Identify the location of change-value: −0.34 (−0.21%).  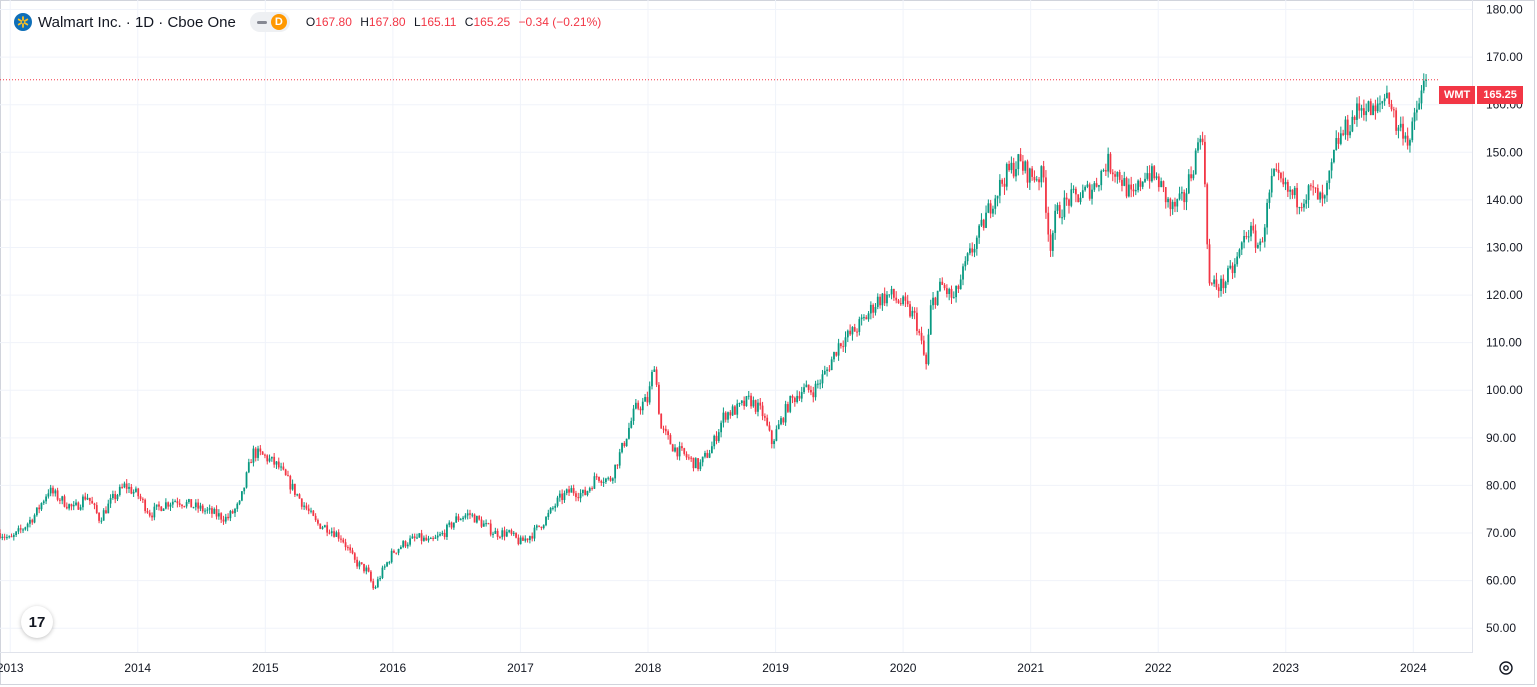
(560, 22).